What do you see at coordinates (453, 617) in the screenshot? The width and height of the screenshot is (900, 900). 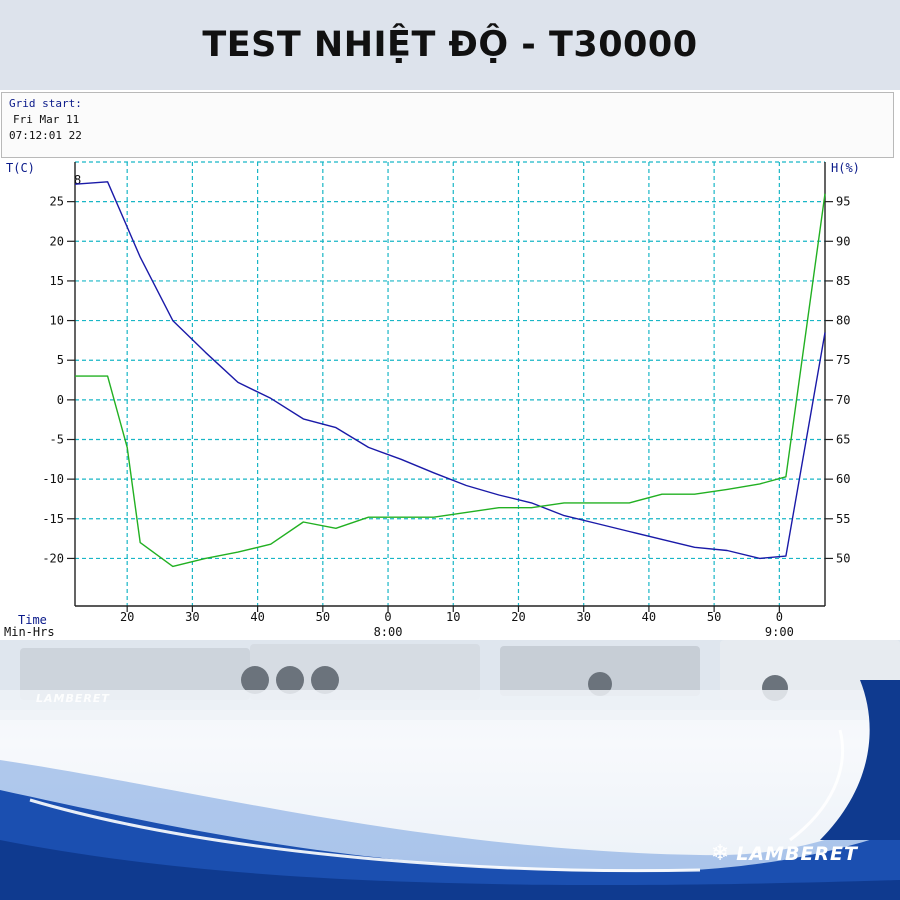 I see `x-tick-label: 10` at bounding box center [453, 617].